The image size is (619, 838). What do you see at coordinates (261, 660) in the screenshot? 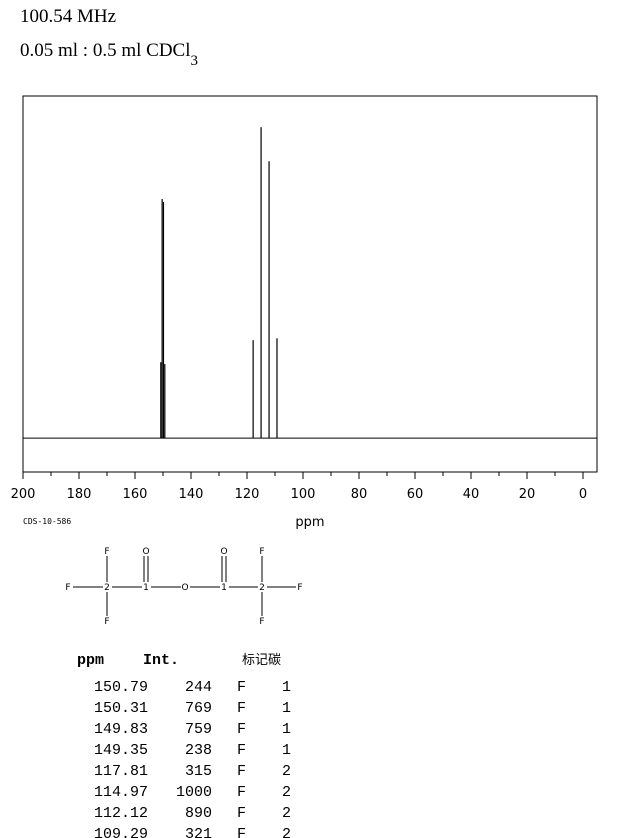
I see `table-header: 标记碳` at bounding box center [261, 660].